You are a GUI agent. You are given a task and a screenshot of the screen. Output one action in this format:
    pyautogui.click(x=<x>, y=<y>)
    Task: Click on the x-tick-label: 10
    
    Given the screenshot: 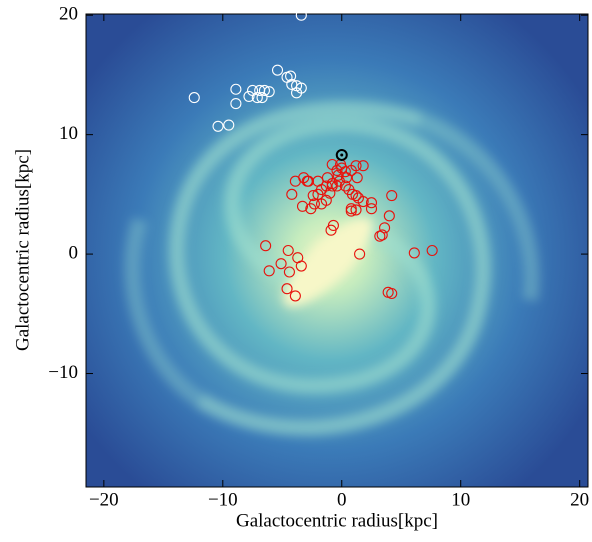 What is the action you would take?
    pyautogui.click(x=460, y=499)
    